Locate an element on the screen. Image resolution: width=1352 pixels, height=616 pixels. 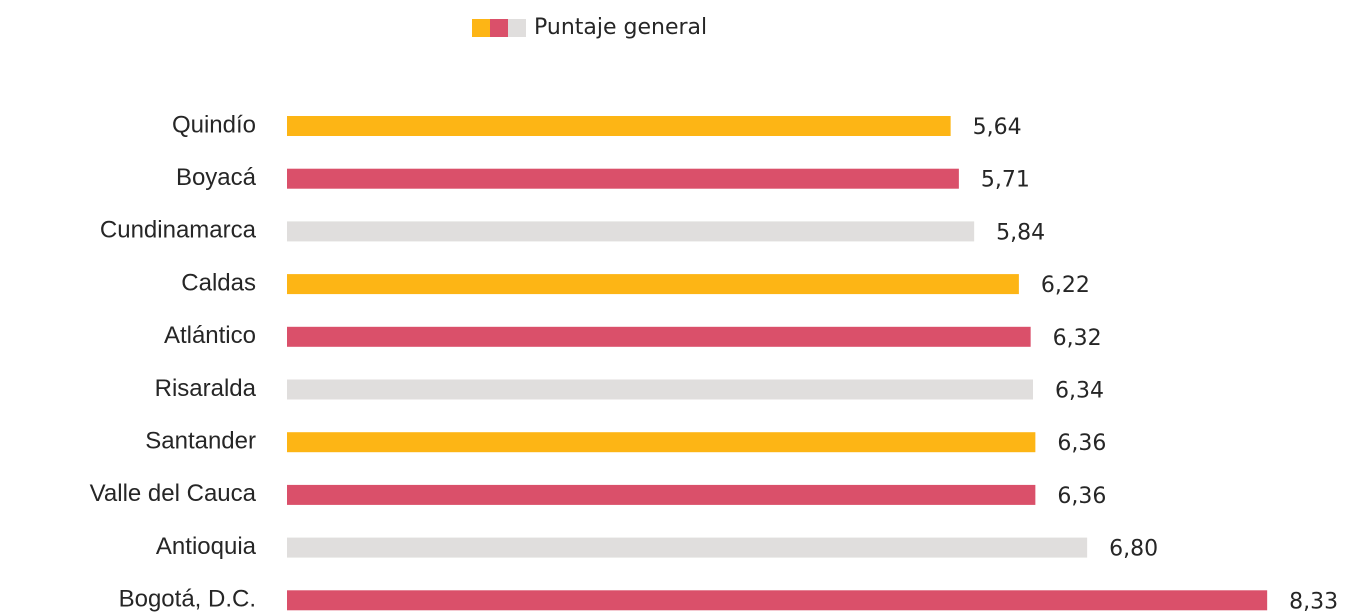
y-tick-label: Risaralda is located at coordinates (206, 388).